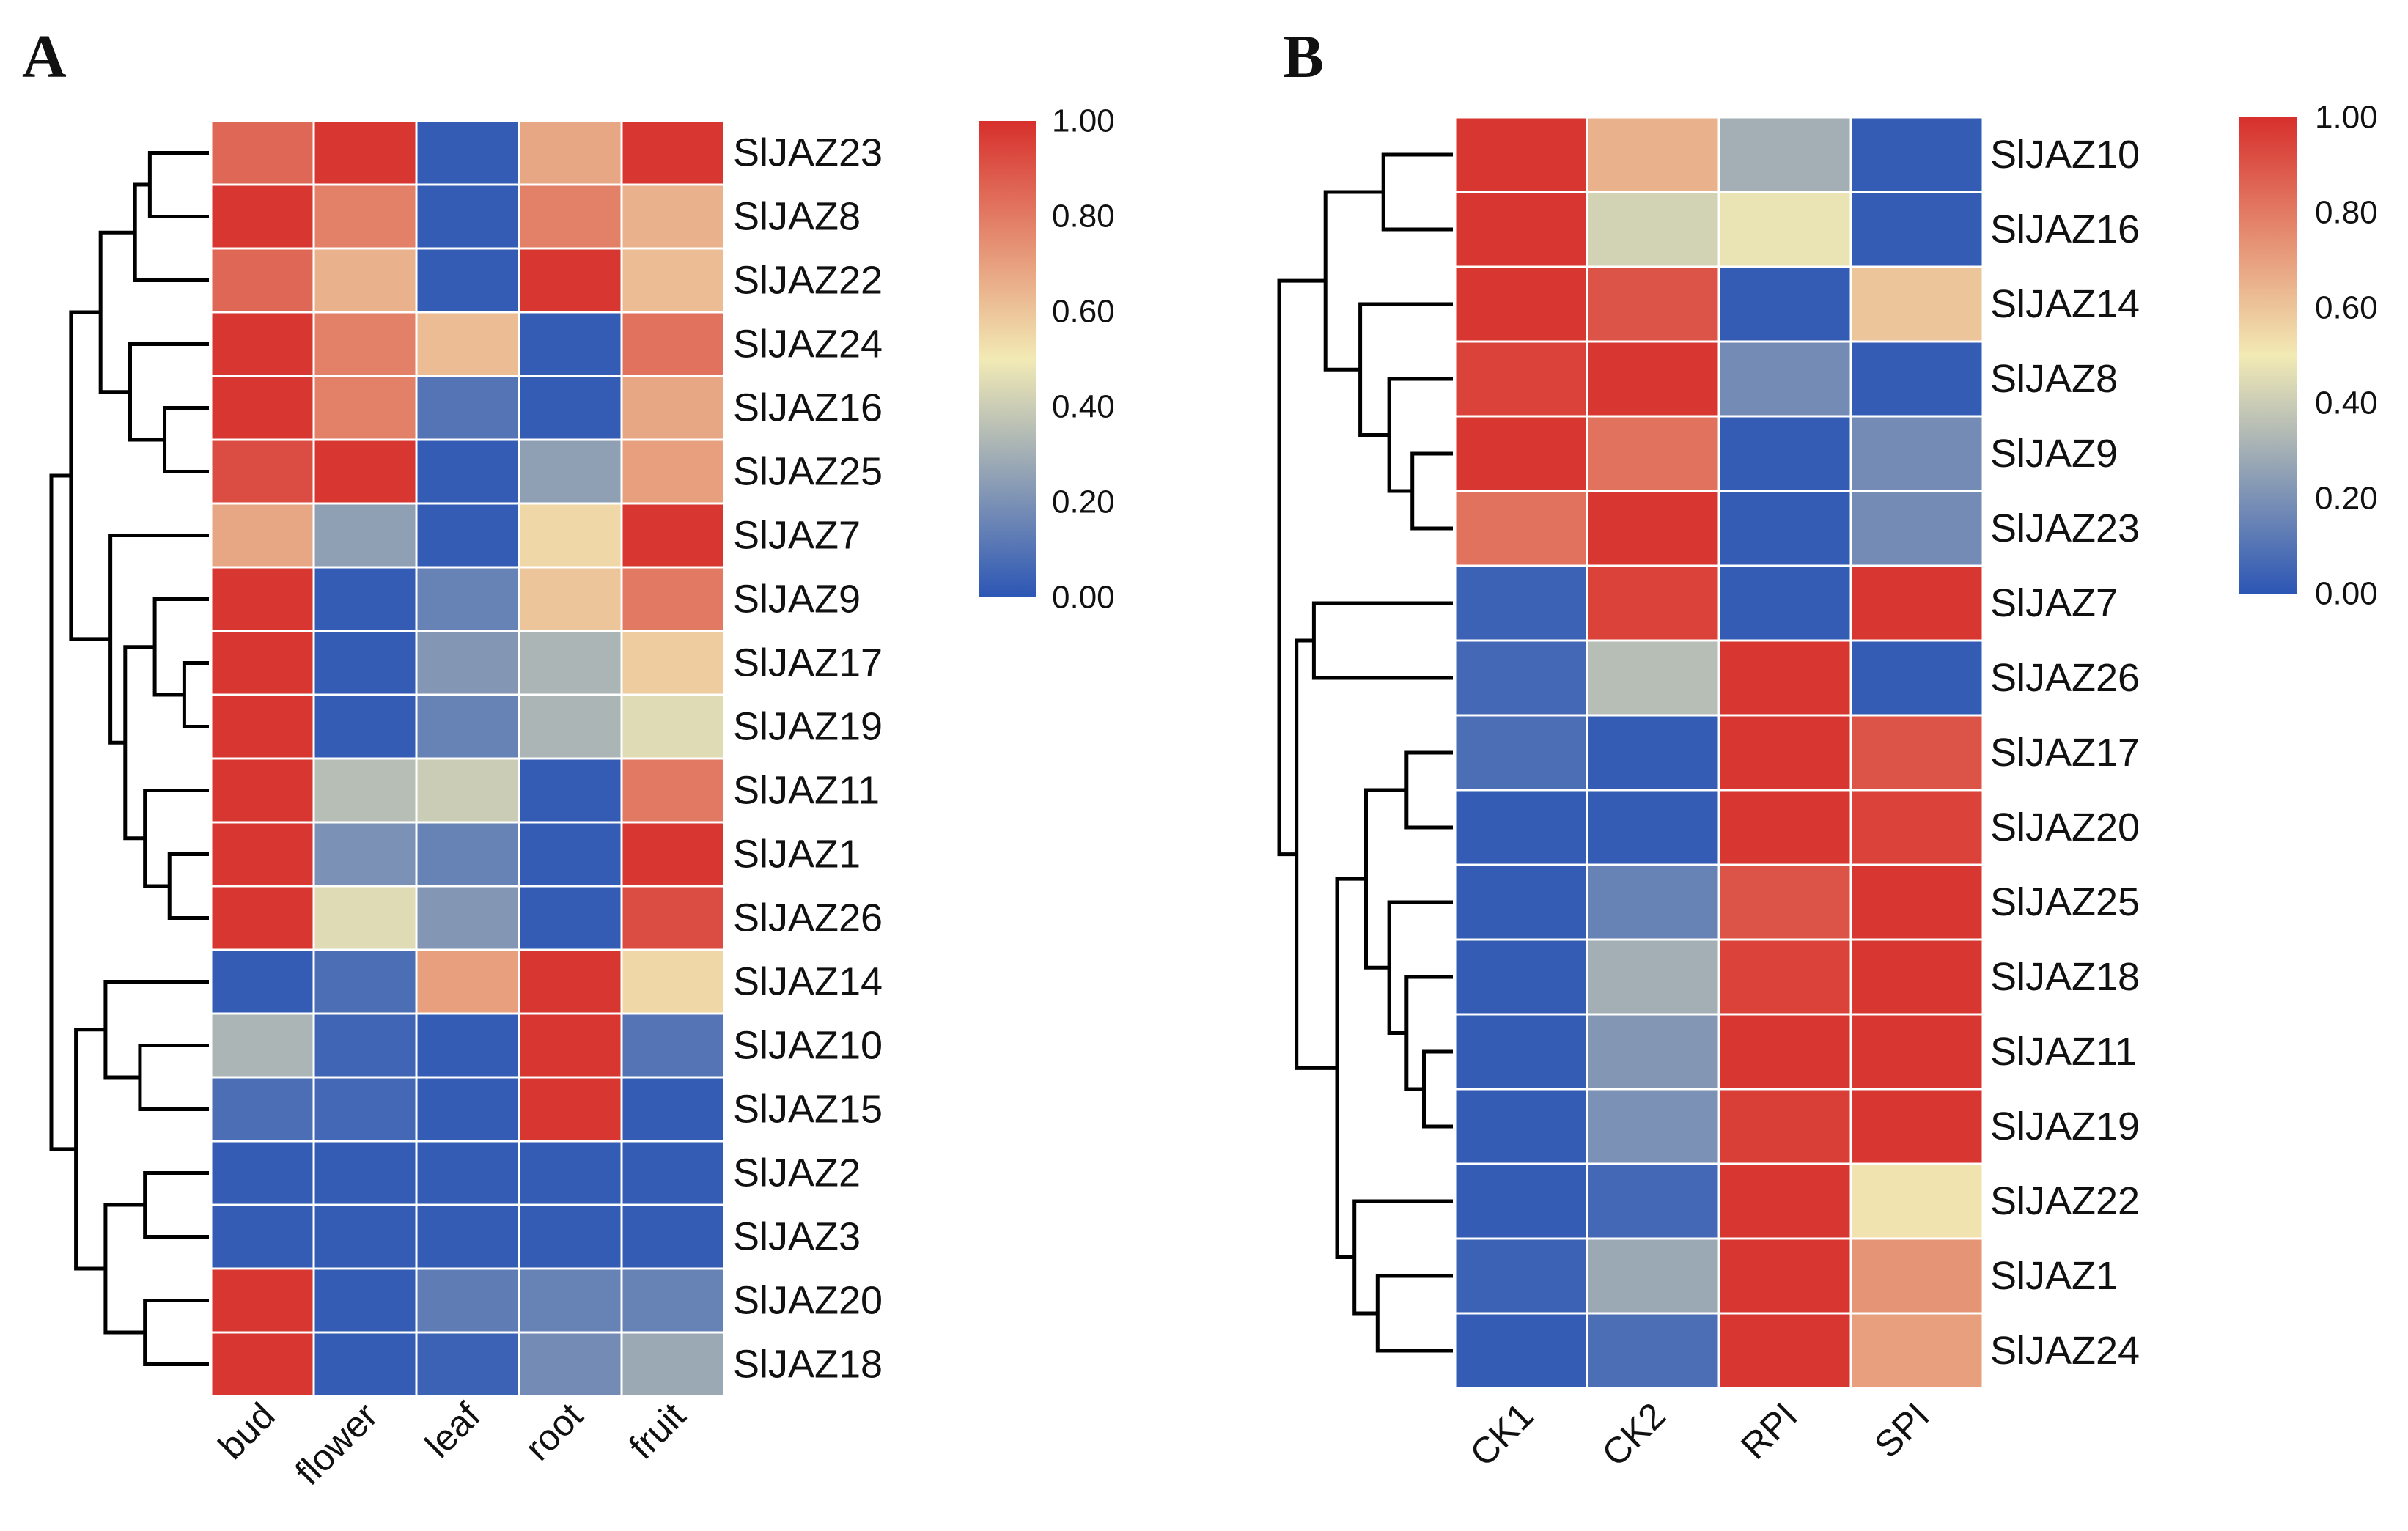 The image size is (2408, 1531). What do you see at coordinates (1365, 753) in the screenshot?
I see `panel-b-row-dendrogram` at bounding box center [1365, 753].